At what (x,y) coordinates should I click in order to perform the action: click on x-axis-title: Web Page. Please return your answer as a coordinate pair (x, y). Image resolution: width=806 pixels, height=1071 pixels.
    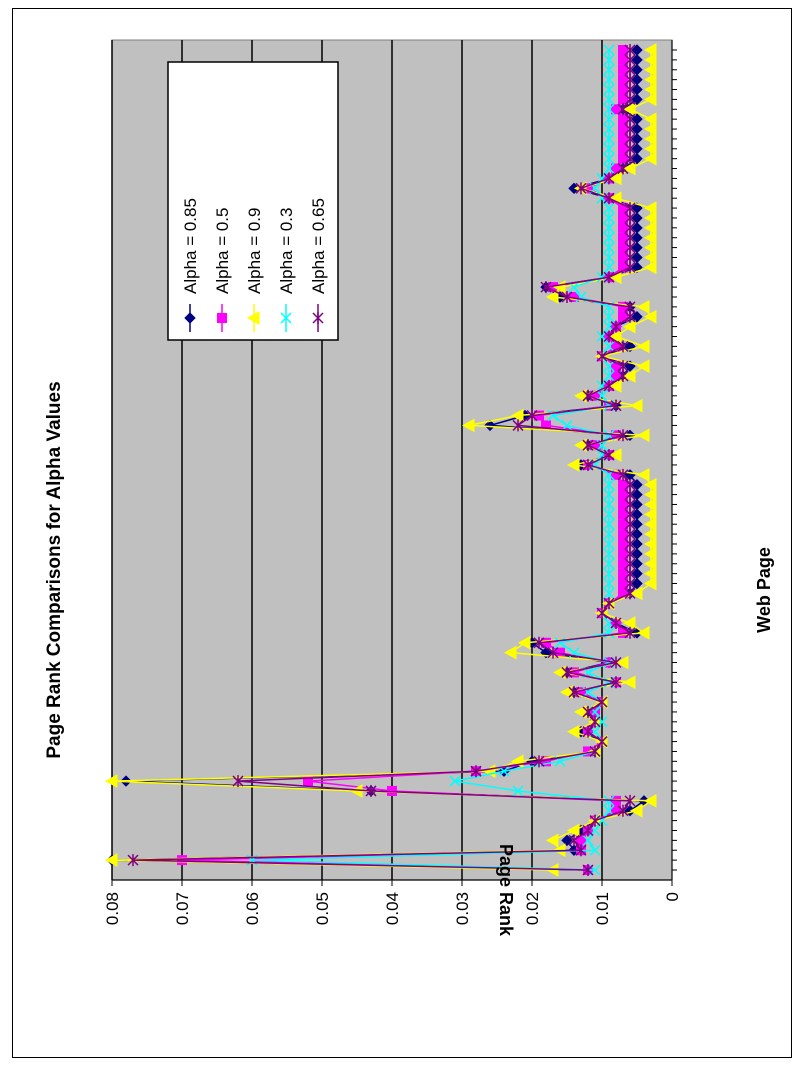
    Looking at the image, I should click on (764, 590).